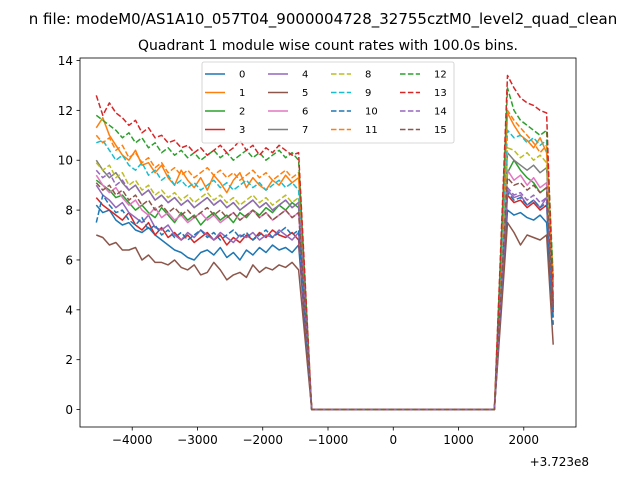  Describe the element at coordinates (393, 440) in the screenshot. I see `x-tick-label: 0` at that location.